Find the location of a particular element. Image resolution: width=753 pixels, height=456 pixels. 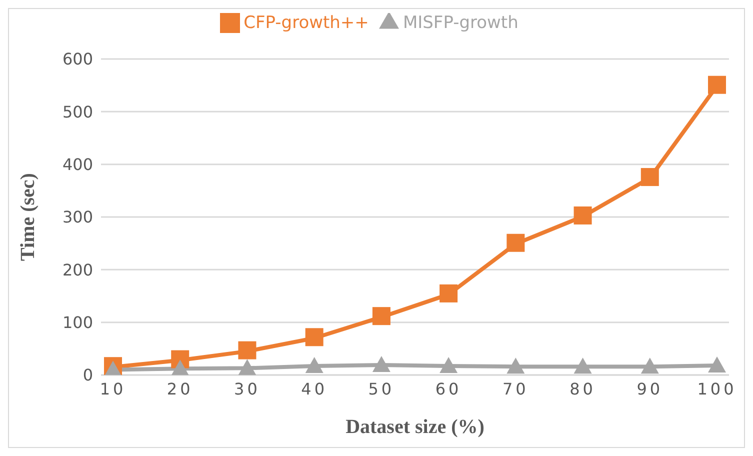

x-tick-label: 50 is located at coordinates (381, 388).